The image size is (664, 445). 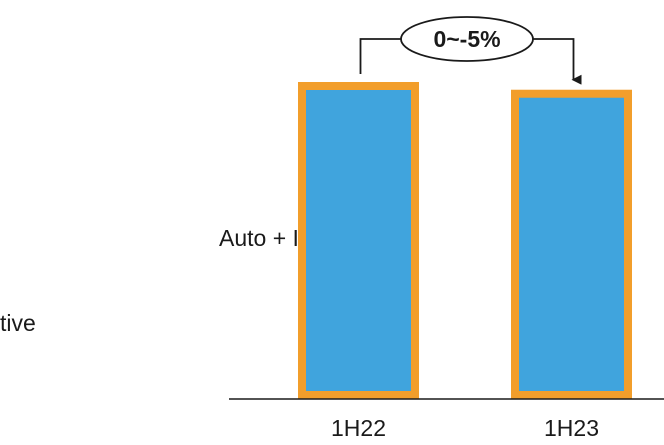 I want to click on segment-label-truncated: tive, so click(x=18, y=323).